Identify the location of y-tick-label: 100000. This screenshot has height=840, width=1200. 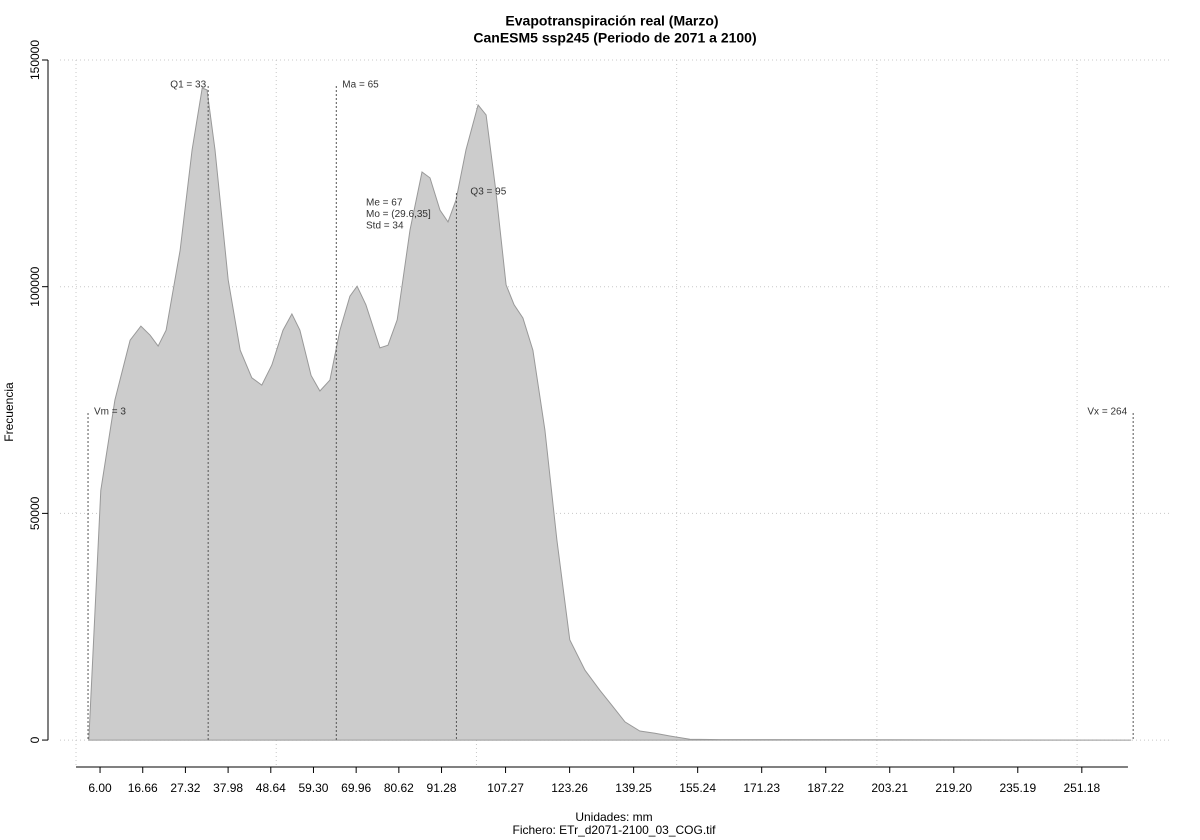
(35, 286).